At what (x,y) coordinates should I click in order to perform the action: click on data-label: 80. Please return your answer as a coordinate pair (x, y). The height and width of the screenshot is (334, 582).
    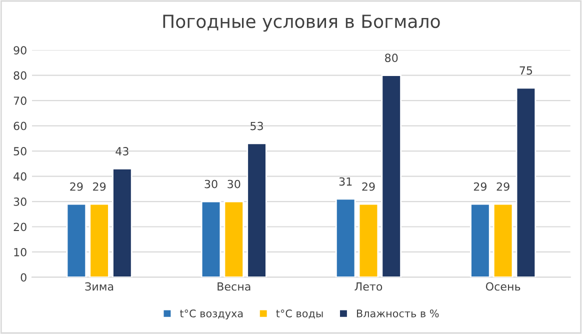
    Looking at the image, I should click on (391, 58).